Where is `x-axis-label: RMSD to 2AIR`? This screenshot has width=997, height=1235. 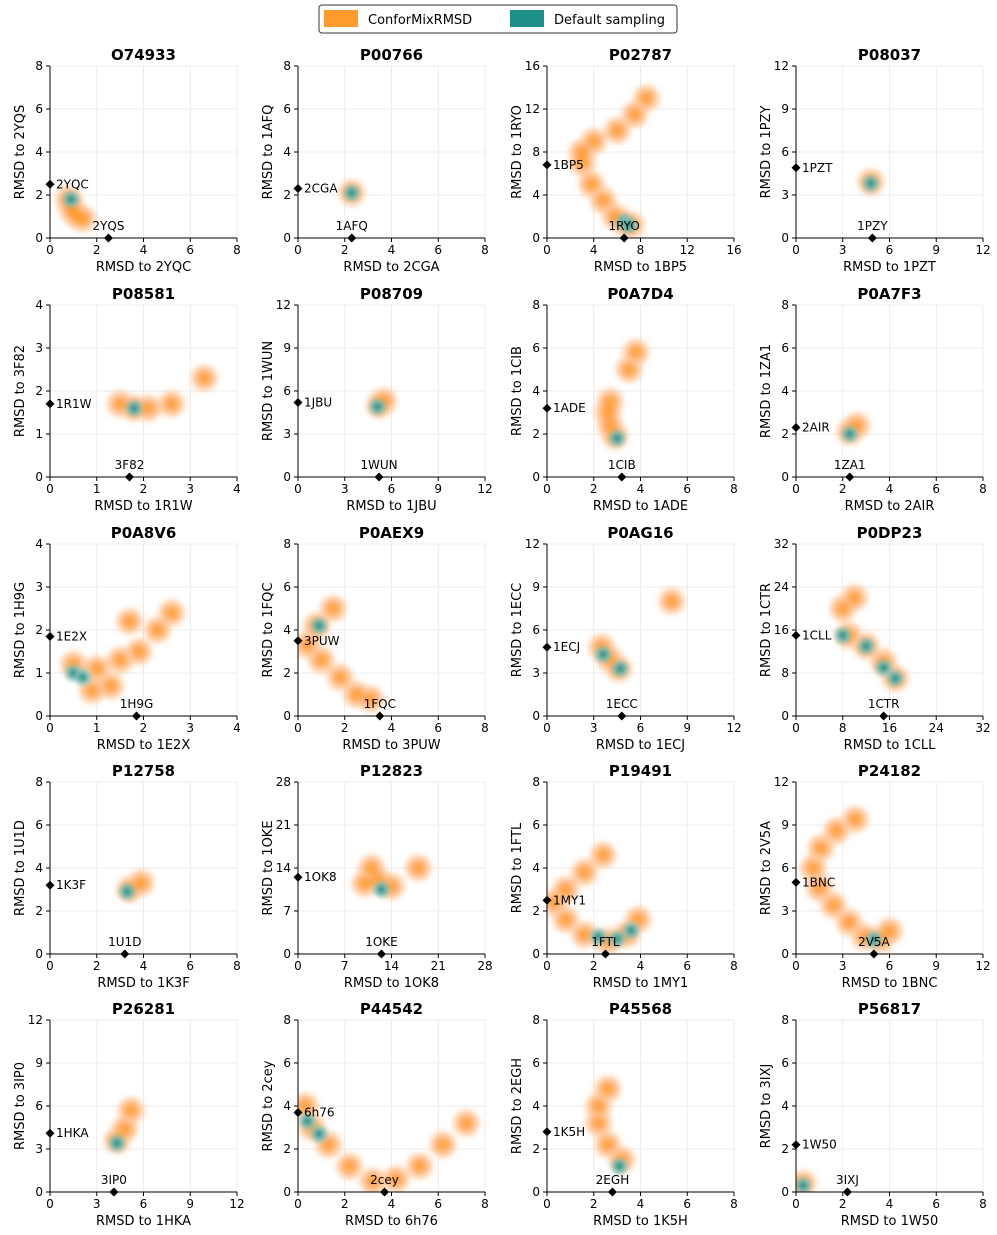 x-axis-label: RMSD to 2AIR is located at coordinates (890, 506).